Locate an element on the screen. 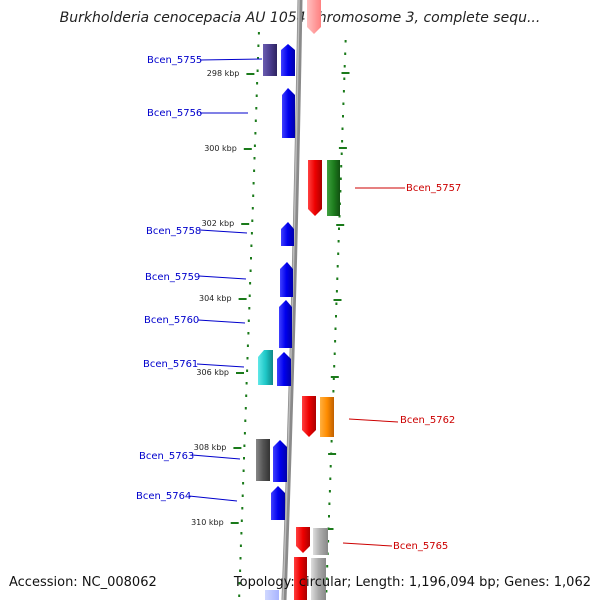  gene-cog-orange is located at coordinates (327, 417).